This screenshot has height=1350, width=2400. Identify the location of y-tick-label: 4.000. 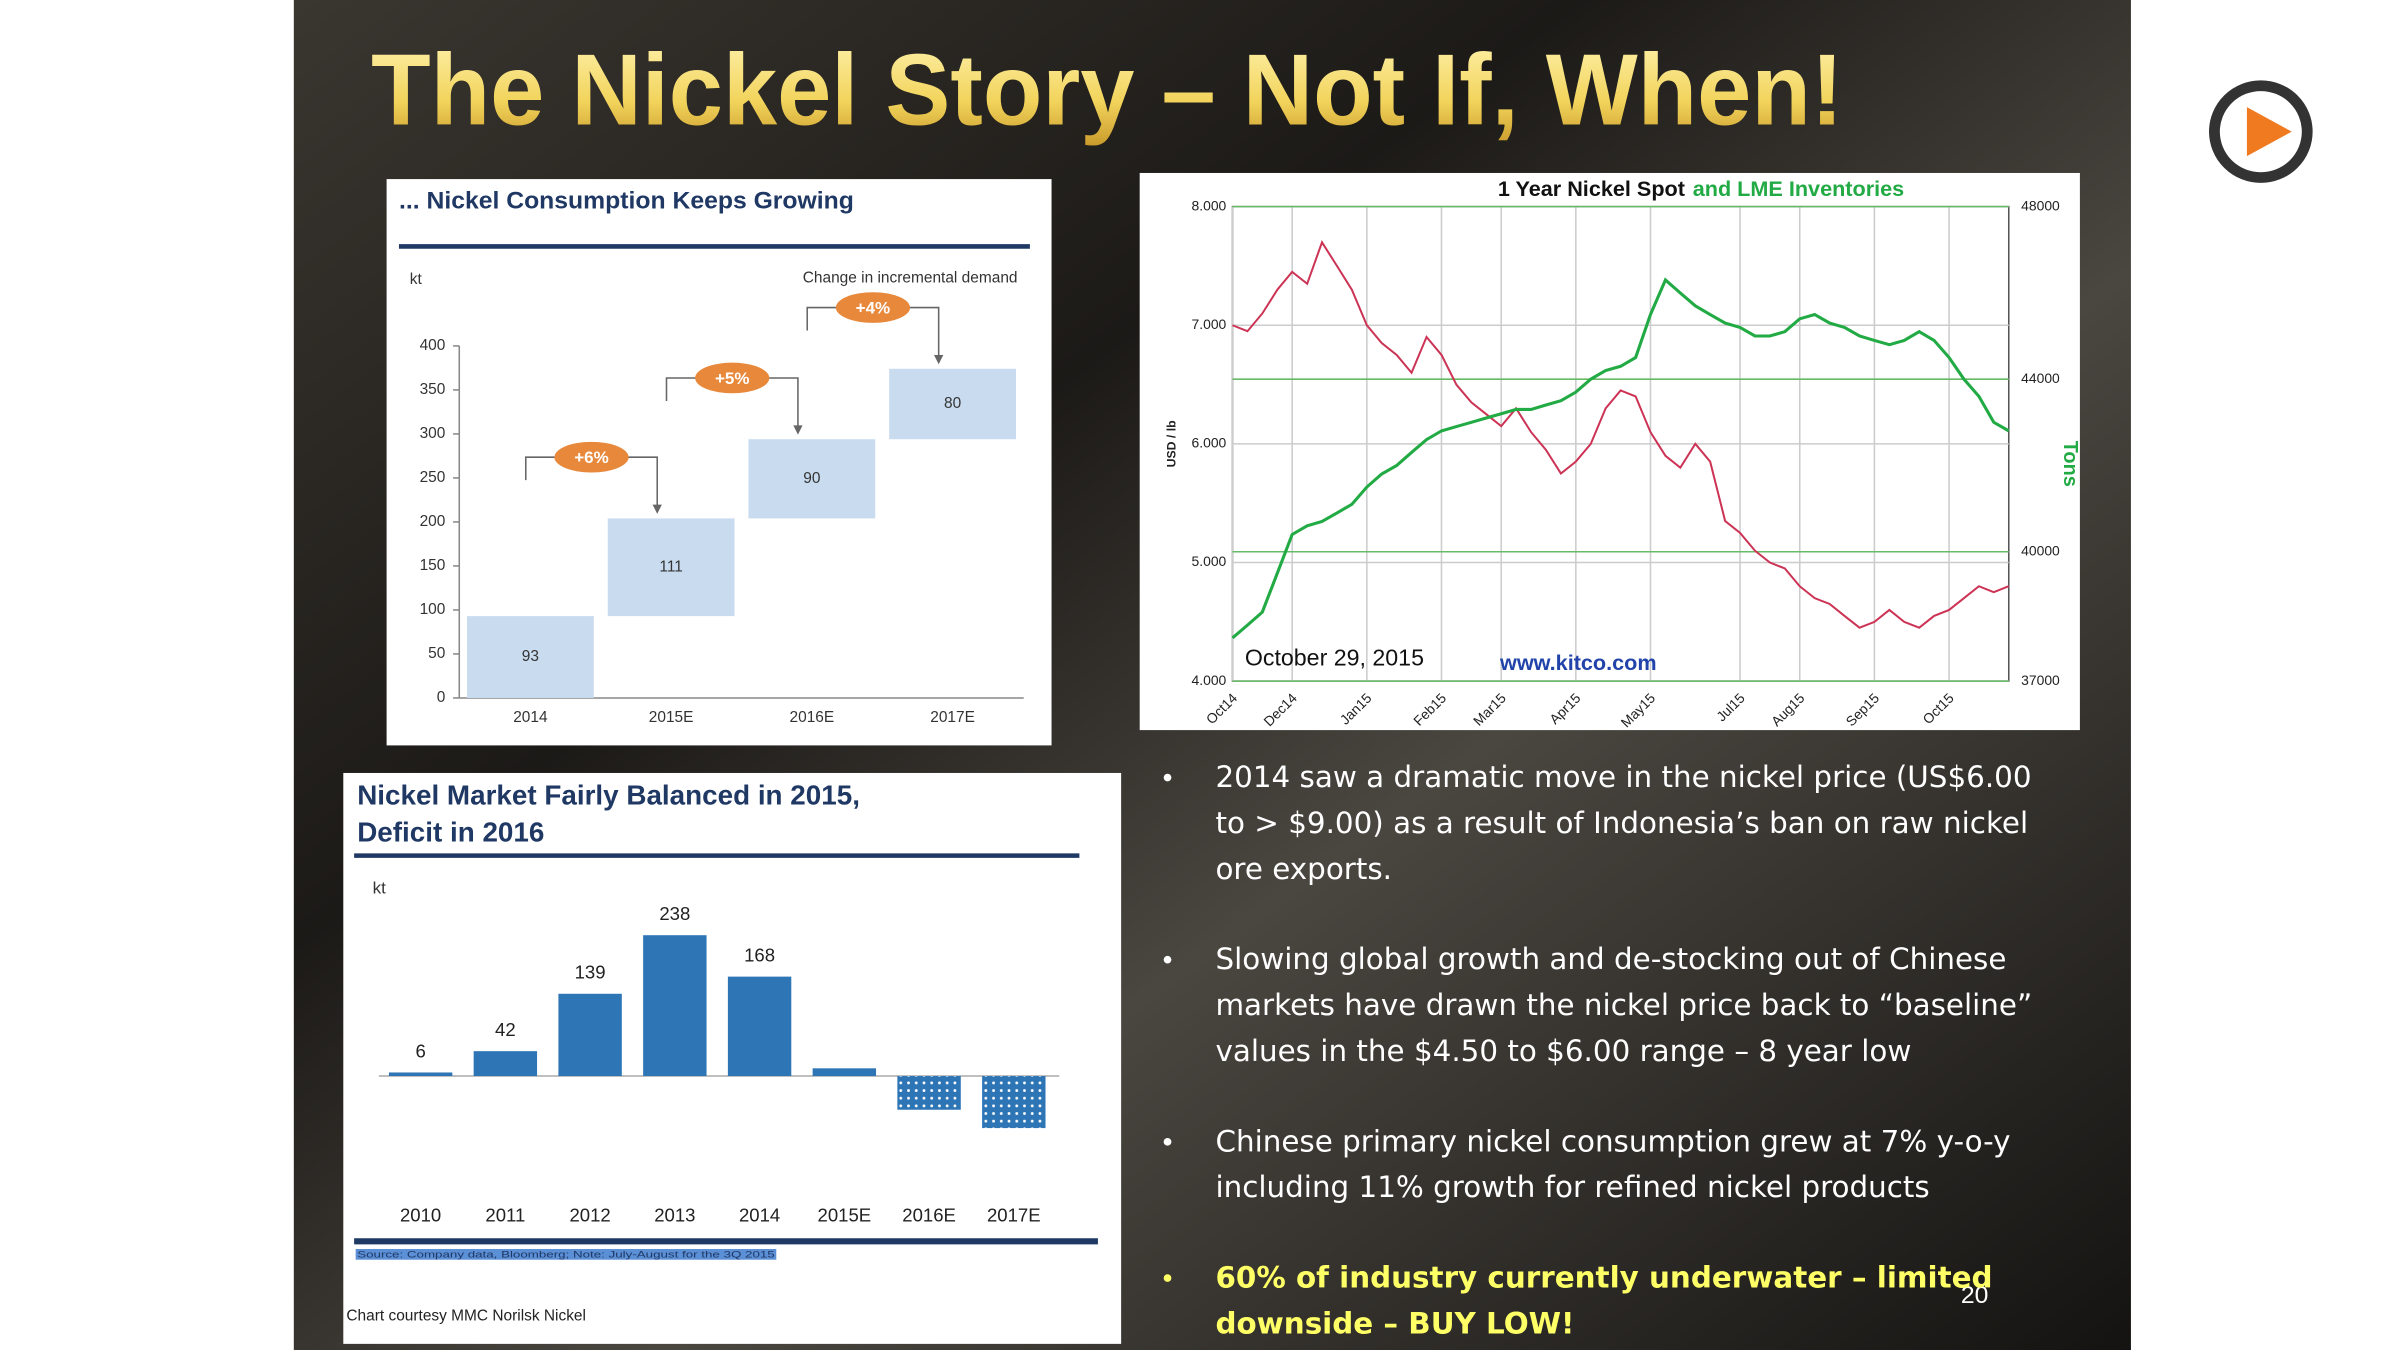
(1209, 680).